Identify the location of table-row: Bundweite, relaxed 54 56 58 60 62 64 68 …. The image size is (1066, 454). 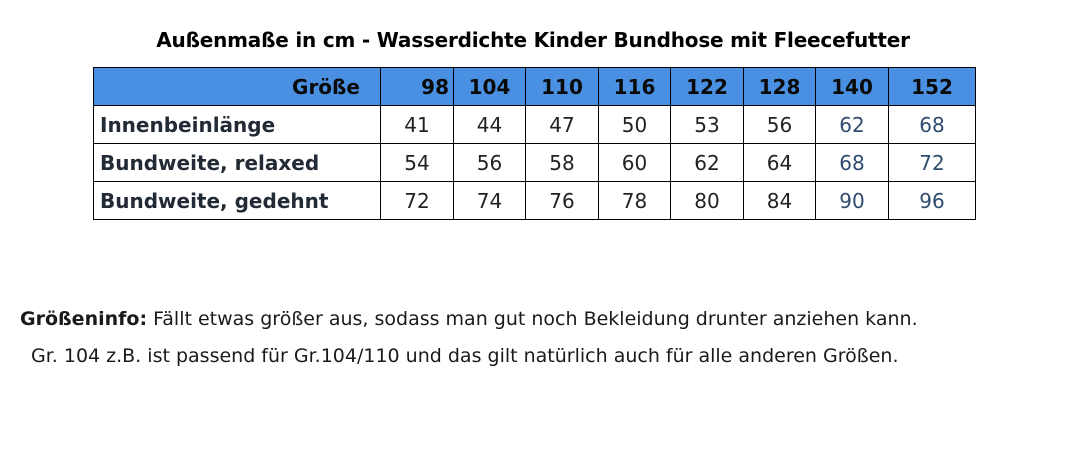
(534, 162).